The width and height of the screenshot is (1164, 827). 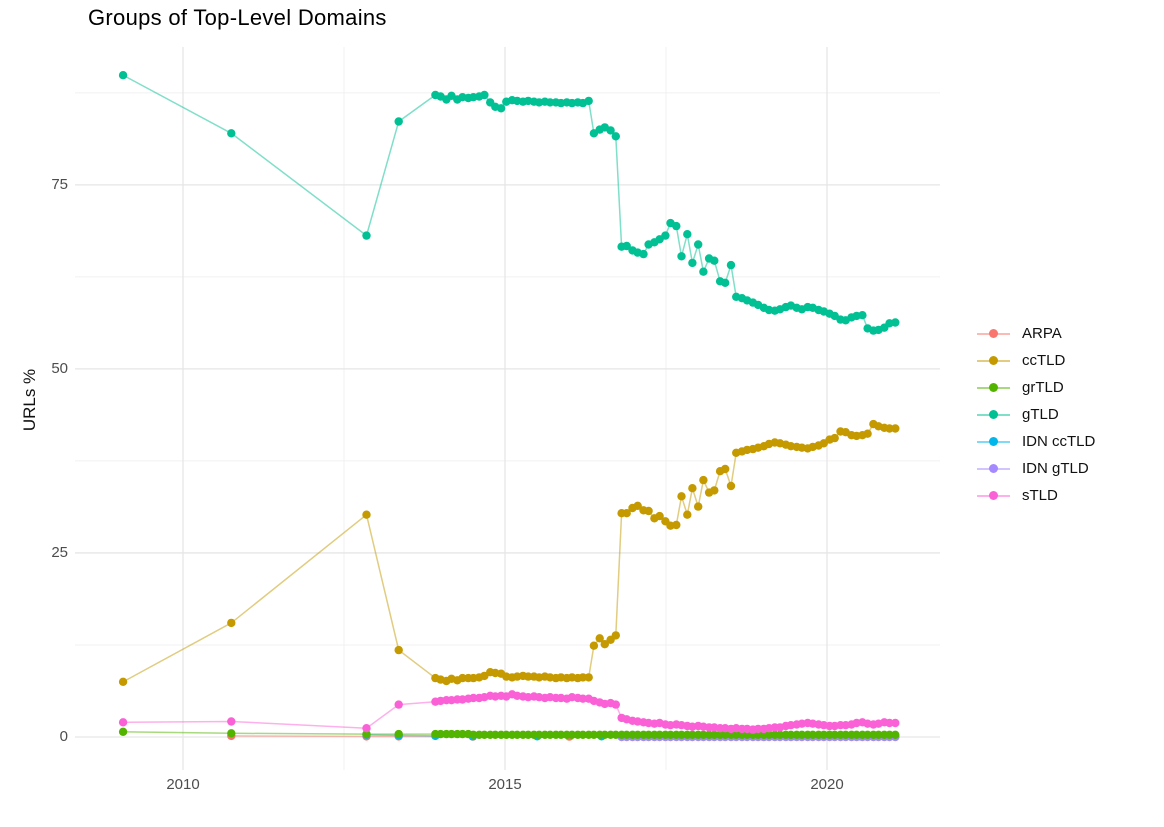 I want to click on legend-item-label: IDN ccTLD, so click(x=1059, y=441).